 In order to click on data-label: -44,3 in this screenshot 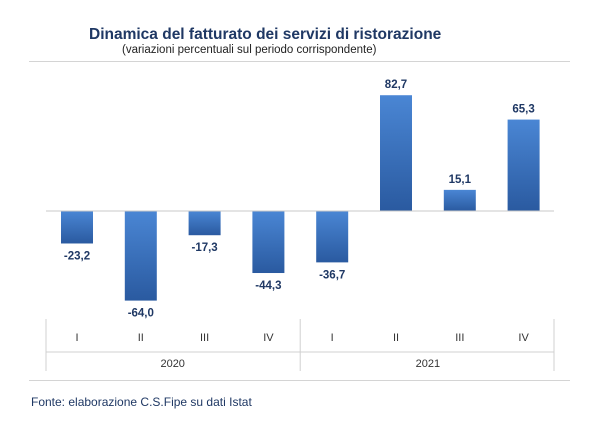, I will do `click(268, 286)`.